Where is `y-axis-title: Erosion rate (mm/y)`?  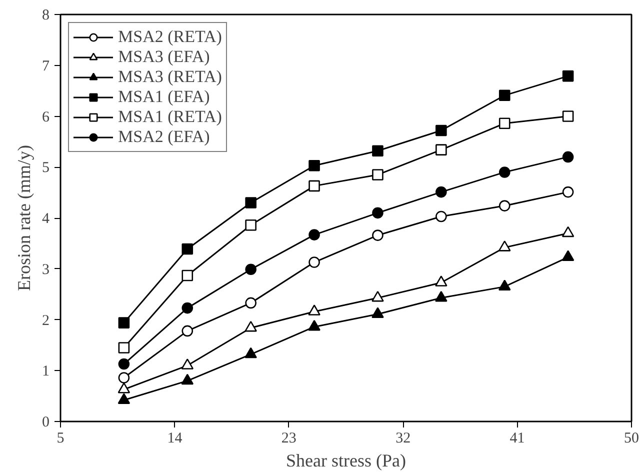 y-axis-title: Erosion rate (mm/y) is located at coordinates (24, 218).